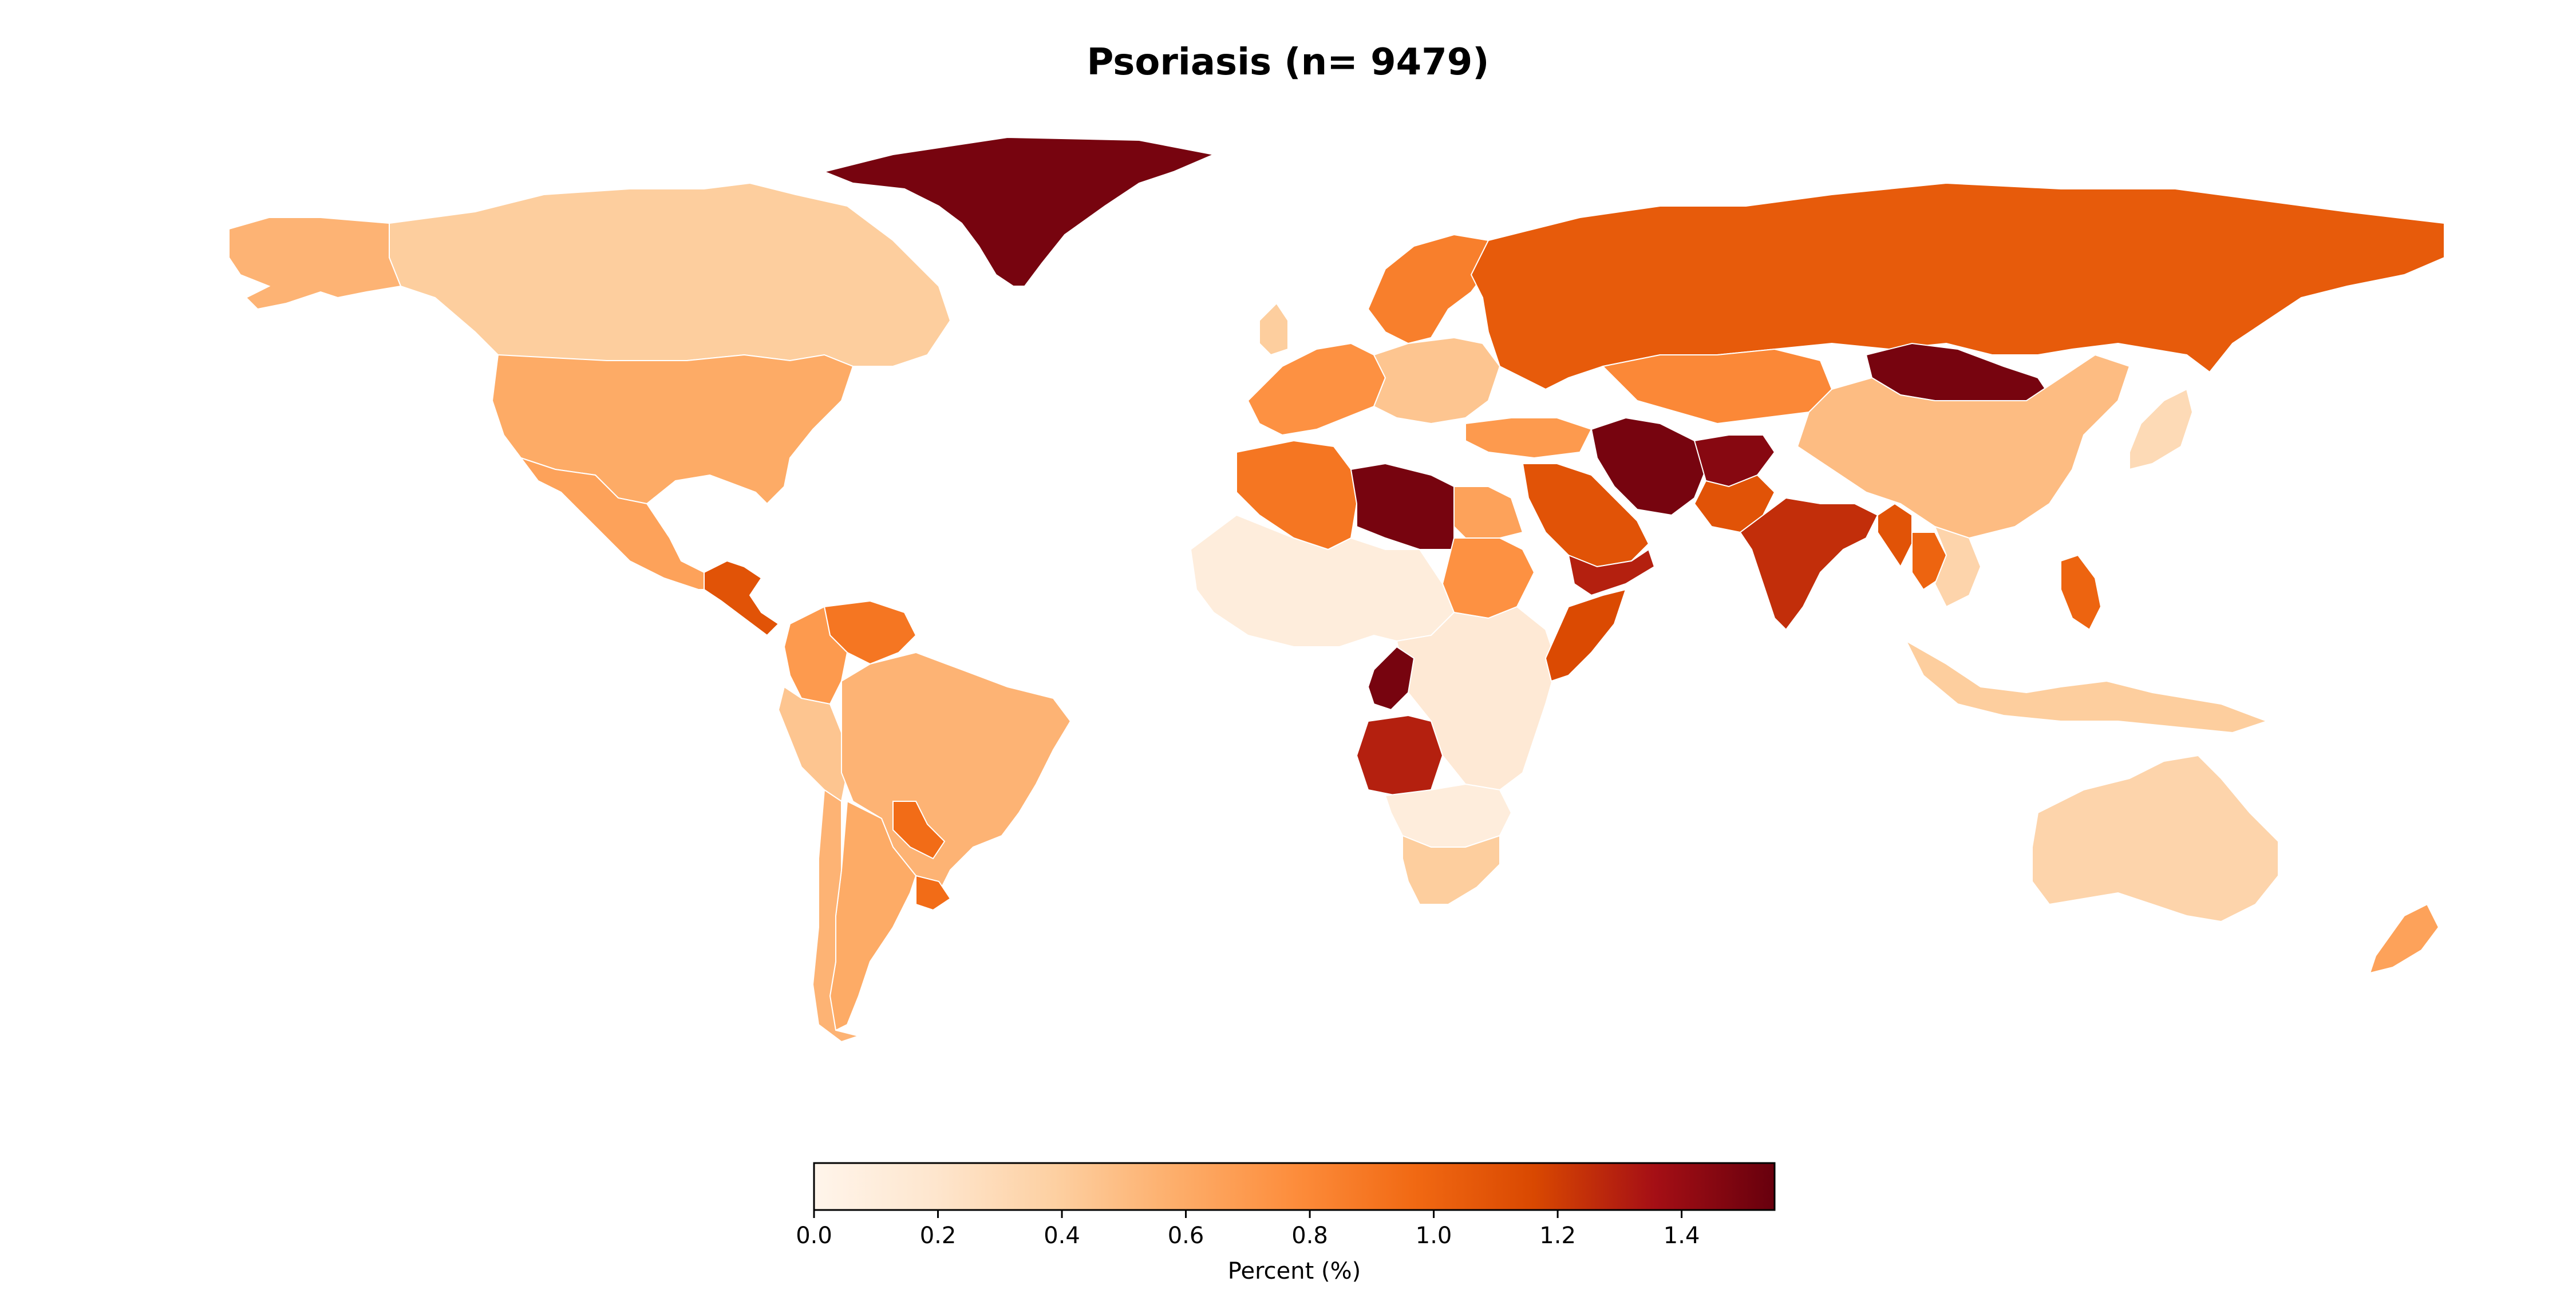 This screenshot has width=2576, height=1305. Describe the element at coordinates (1391, 678) in the screenshot. I see `region-congo` at that location.